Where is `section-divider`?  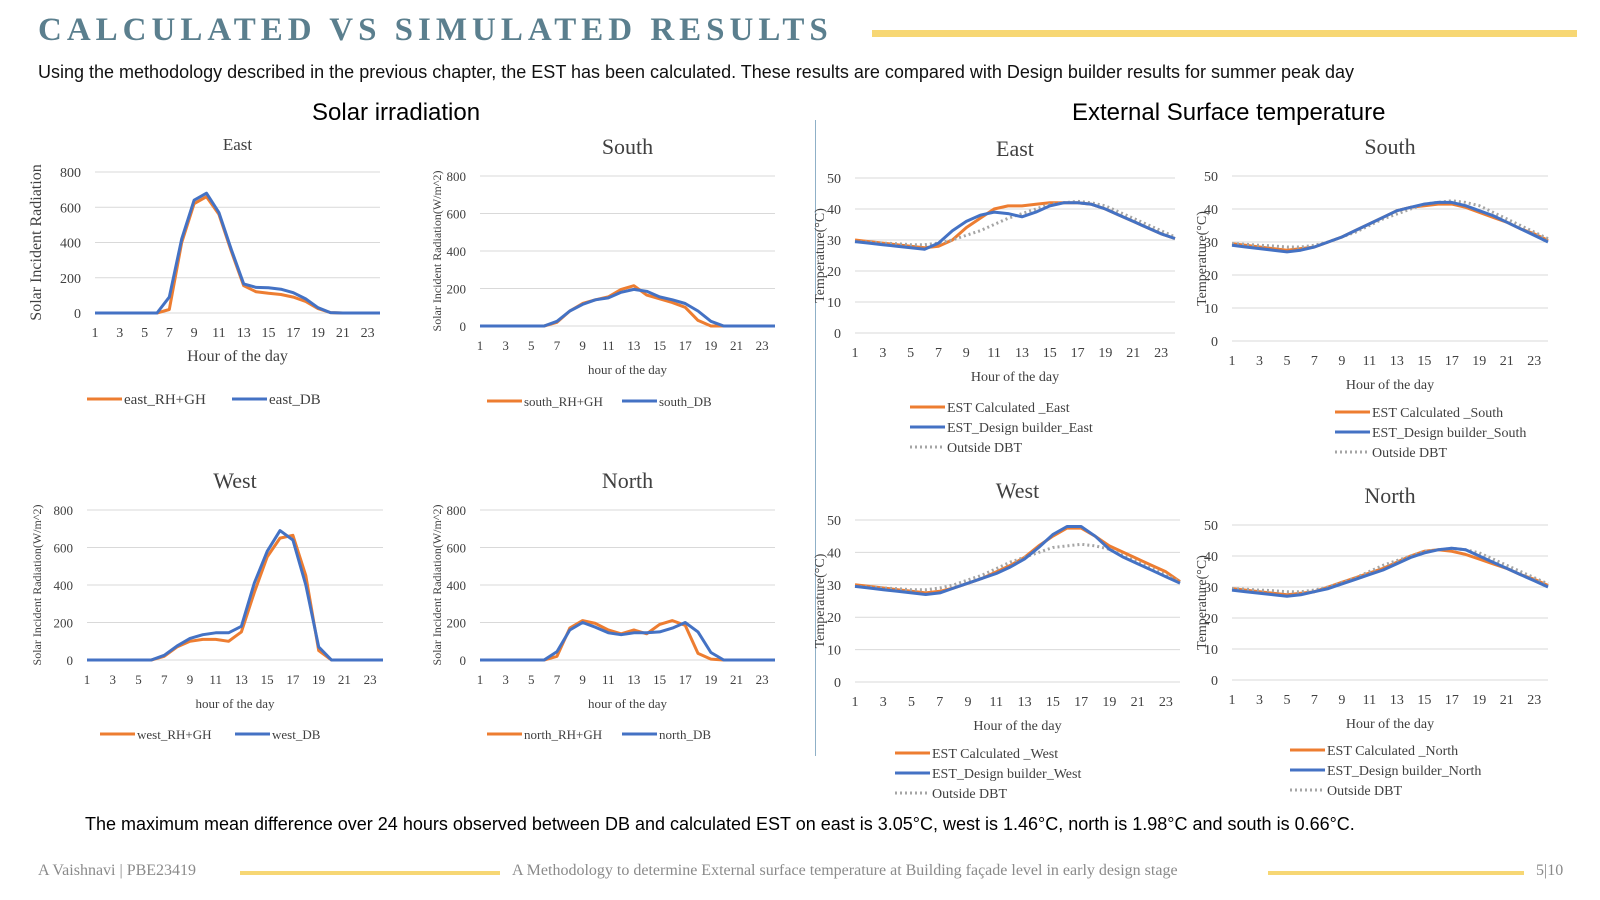
section-divider is located at coordinates (815, 438).